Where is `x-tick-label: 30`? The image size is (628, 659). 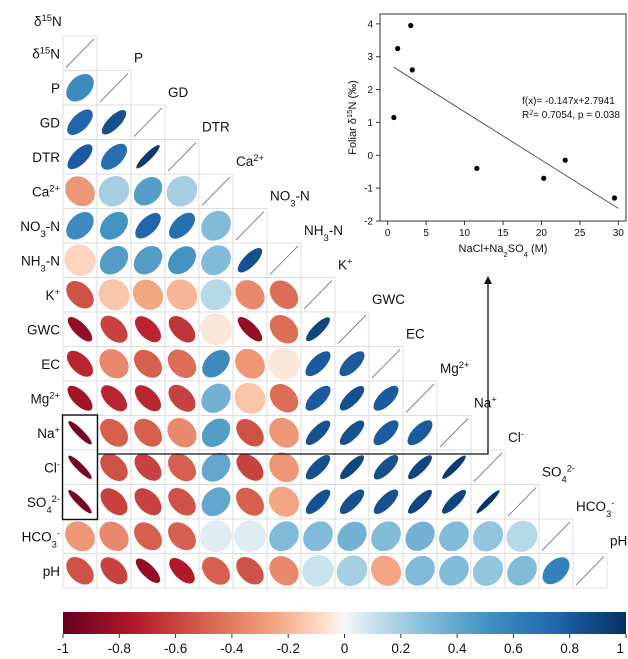 x-tick-label: 30 is located at coordinates (619, 233).